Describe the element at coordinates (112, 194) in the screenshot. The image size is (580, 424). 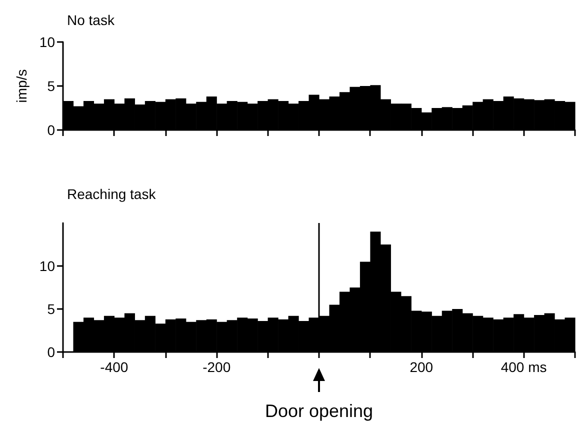
I see `chart-title: Reaching task` at that location.